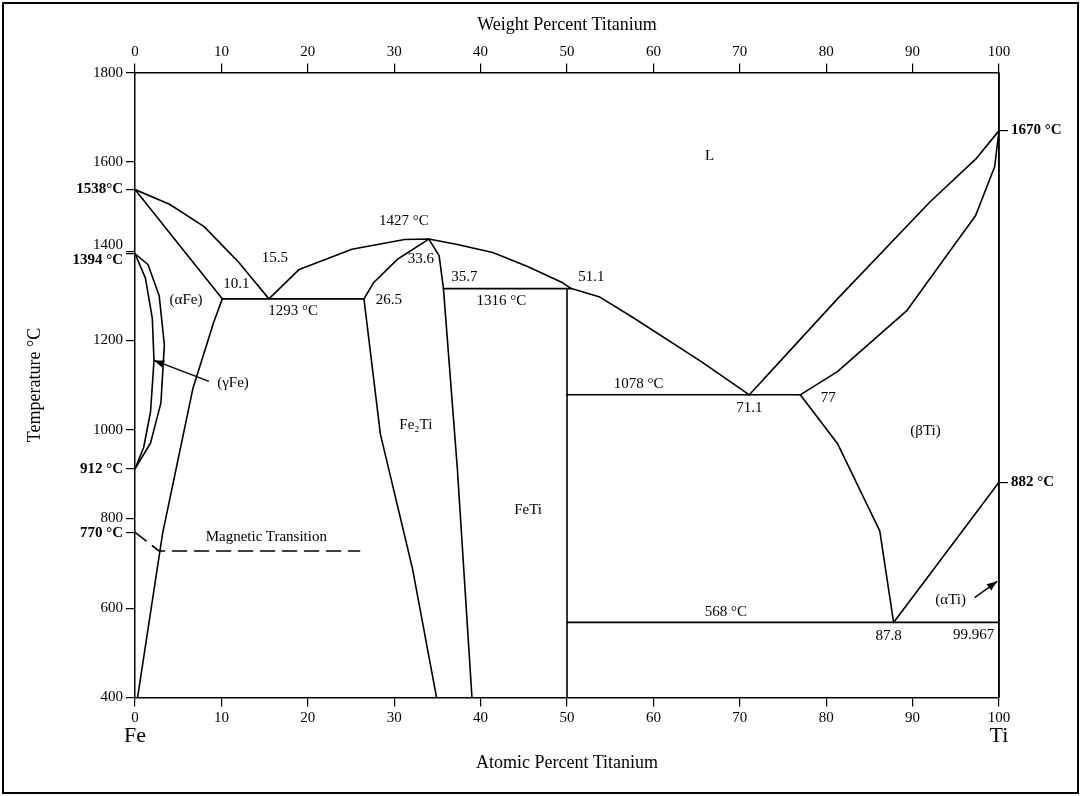  Describe the element at coordinates (1036, 129) in the screenshot. I see `y2-tick-label: 1670 °C` at that location.